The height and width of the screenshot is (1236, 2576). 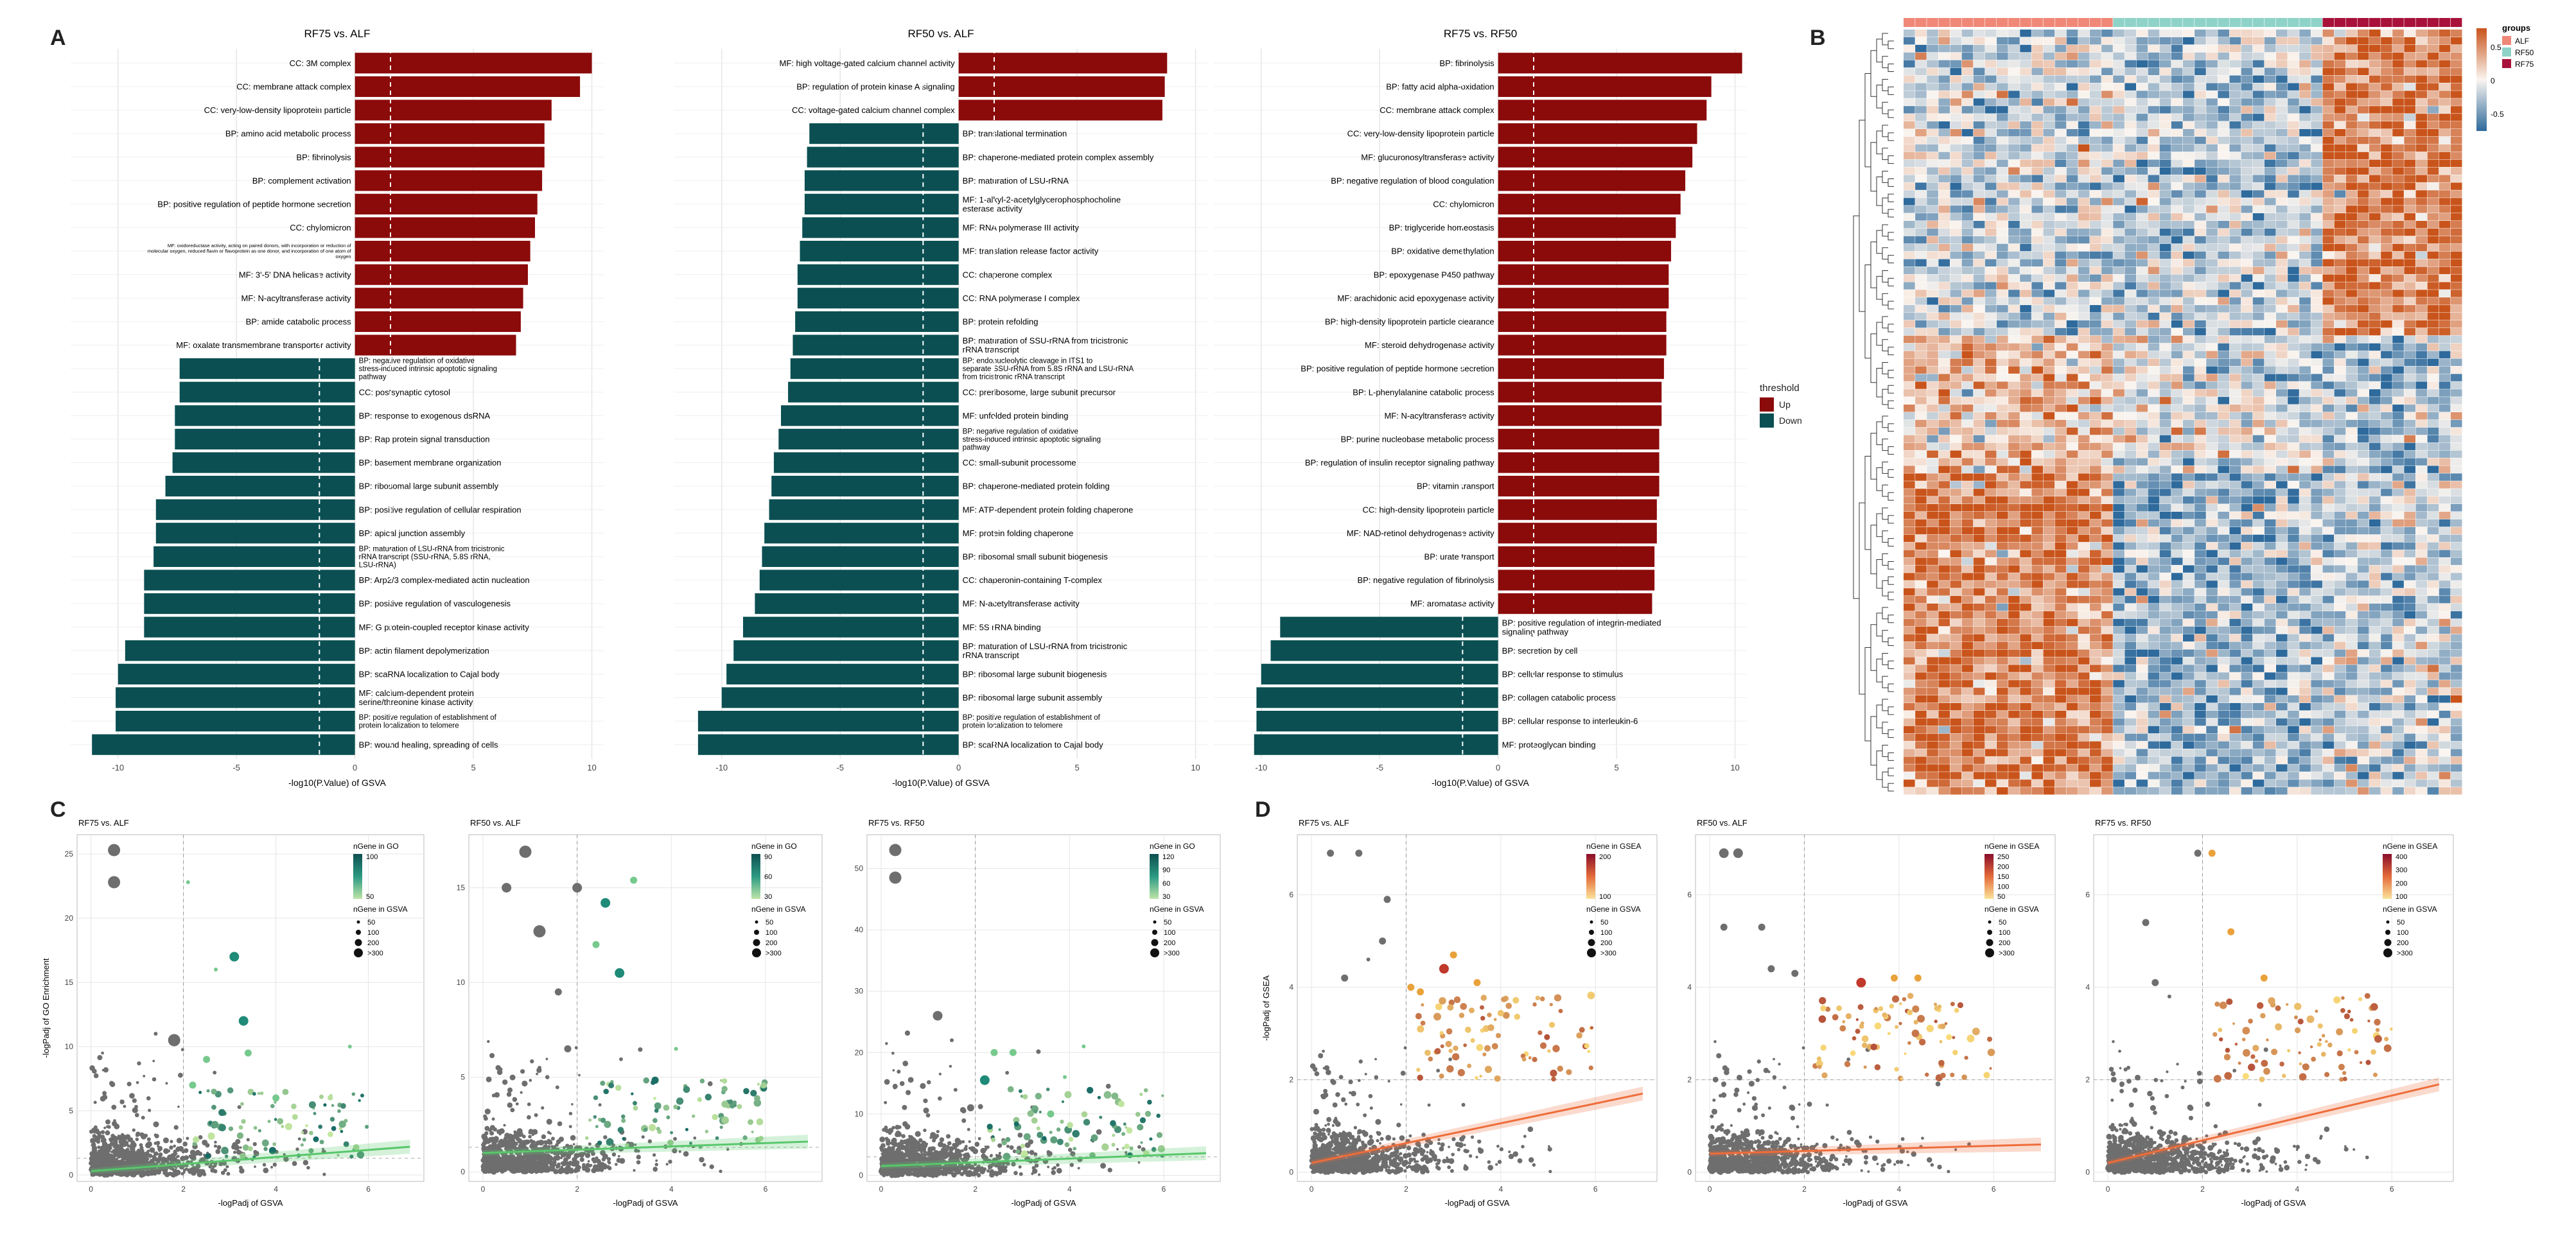 I want to click on bar-label: MF: proteoglycan binding, so click(x=1549, y=744).